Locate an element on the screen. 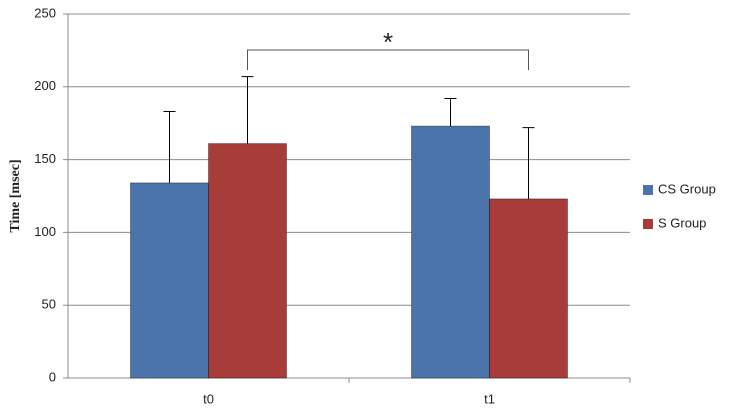 The height and width of the screenshot is (412, 743). y-axis-title: Time [msec] is located at coordinates (15, 195).